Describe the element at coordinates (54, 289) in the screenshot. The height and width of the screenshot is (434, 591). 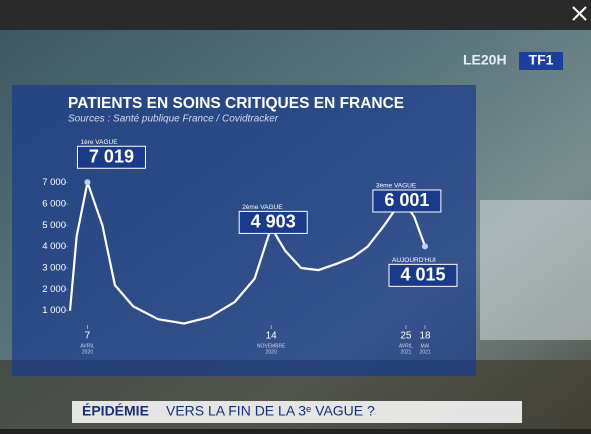
I see `y-tick-label: 2 000` at that location.